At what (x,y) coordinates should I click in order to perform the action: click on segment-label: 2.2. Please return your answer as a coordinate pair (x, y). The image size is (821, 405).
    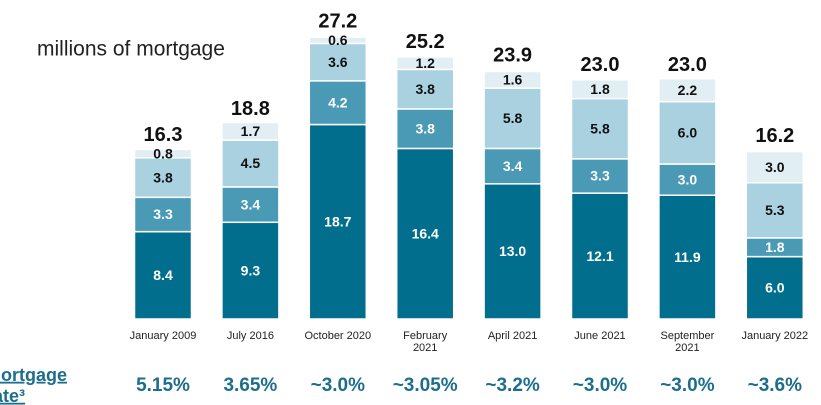
    Looking at the image, I should click on (688, 90).